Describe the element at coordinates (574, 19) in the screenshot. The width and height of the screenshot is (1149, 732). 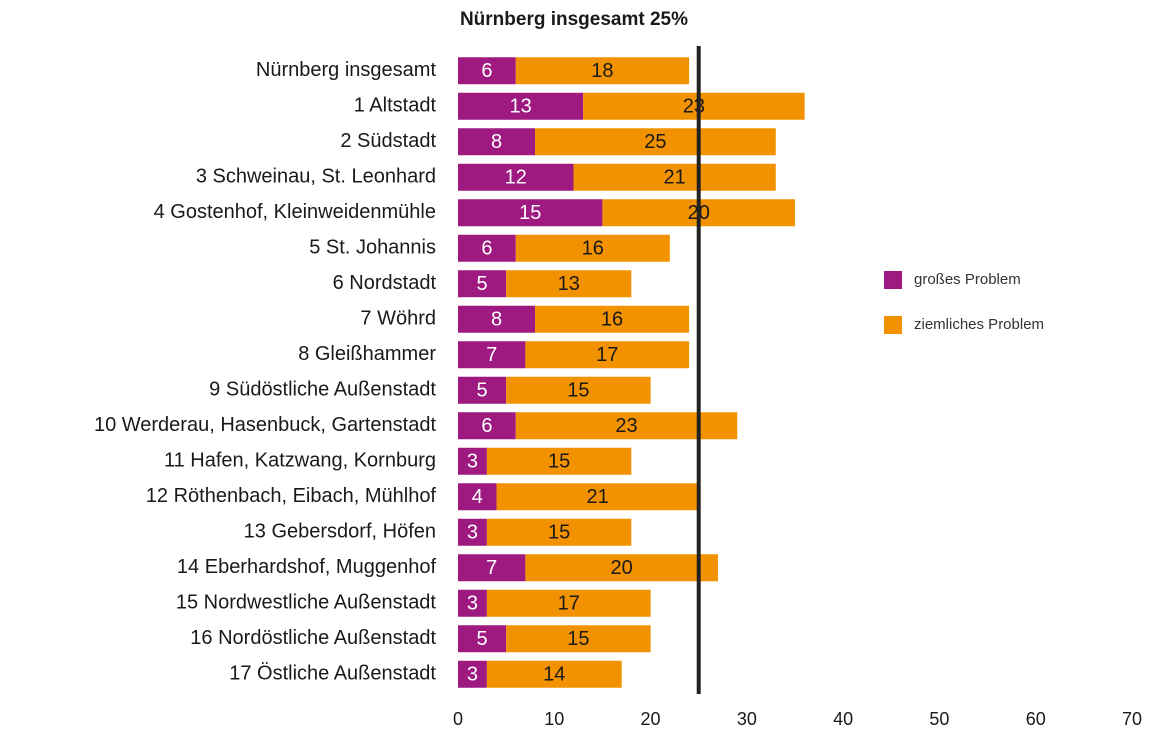
I see `chart-title: Nürnberg insgesamt 25%` at that location.